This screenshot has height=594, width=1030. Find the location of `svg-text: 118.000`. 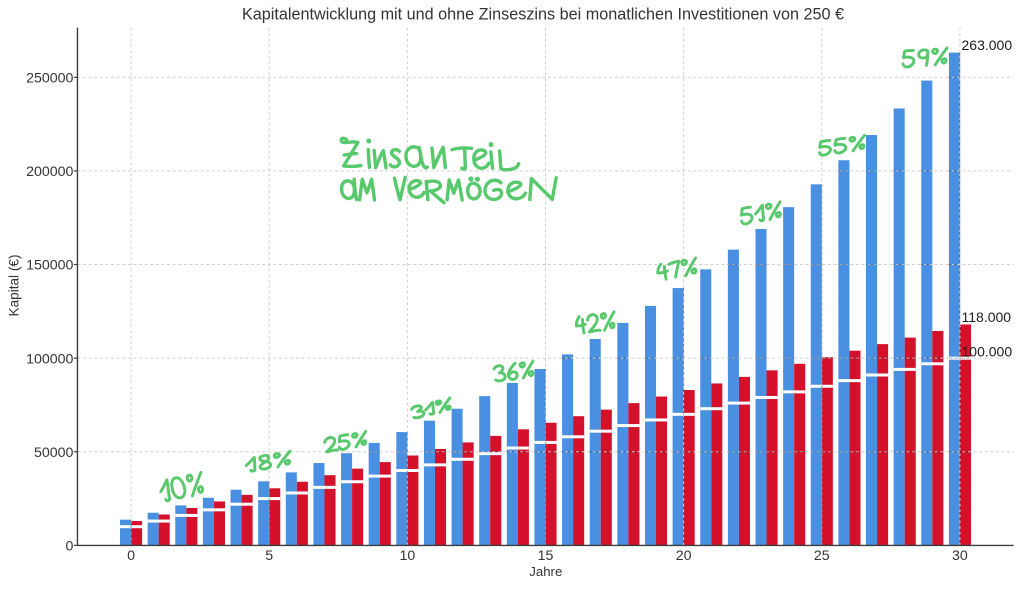

svg-text: 118.000 is located at coordinates (987, 317).